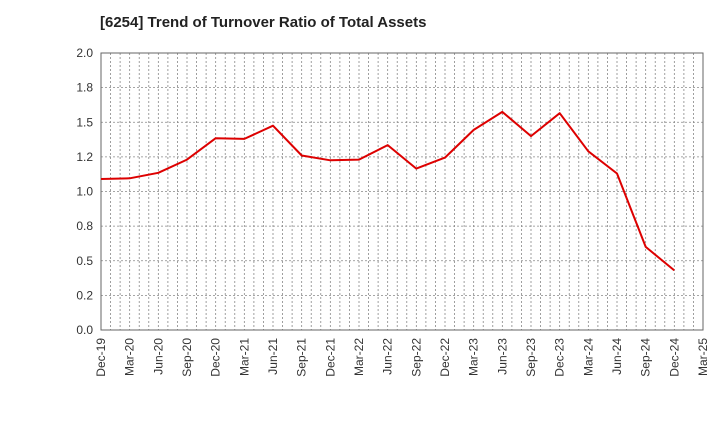  I want to click on y-tick-label: 0.5, so click(84, 261).